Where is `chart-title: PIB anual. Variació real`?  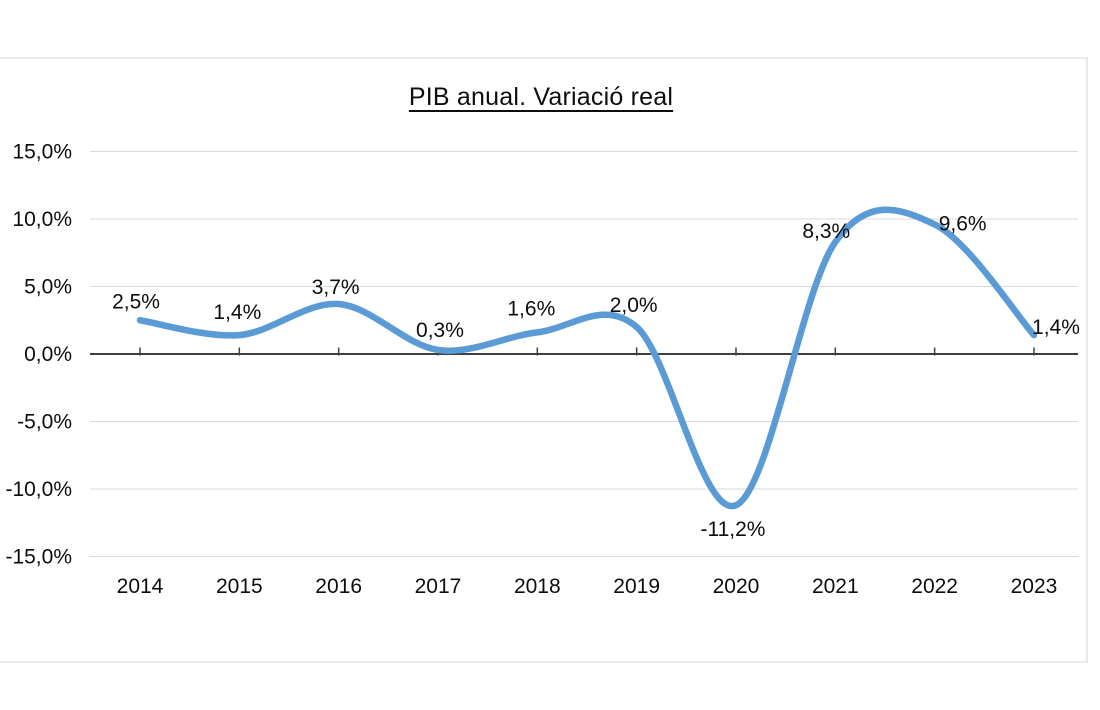 chart-title: PIB anual. Variació real is located at coordinates (541, 97).